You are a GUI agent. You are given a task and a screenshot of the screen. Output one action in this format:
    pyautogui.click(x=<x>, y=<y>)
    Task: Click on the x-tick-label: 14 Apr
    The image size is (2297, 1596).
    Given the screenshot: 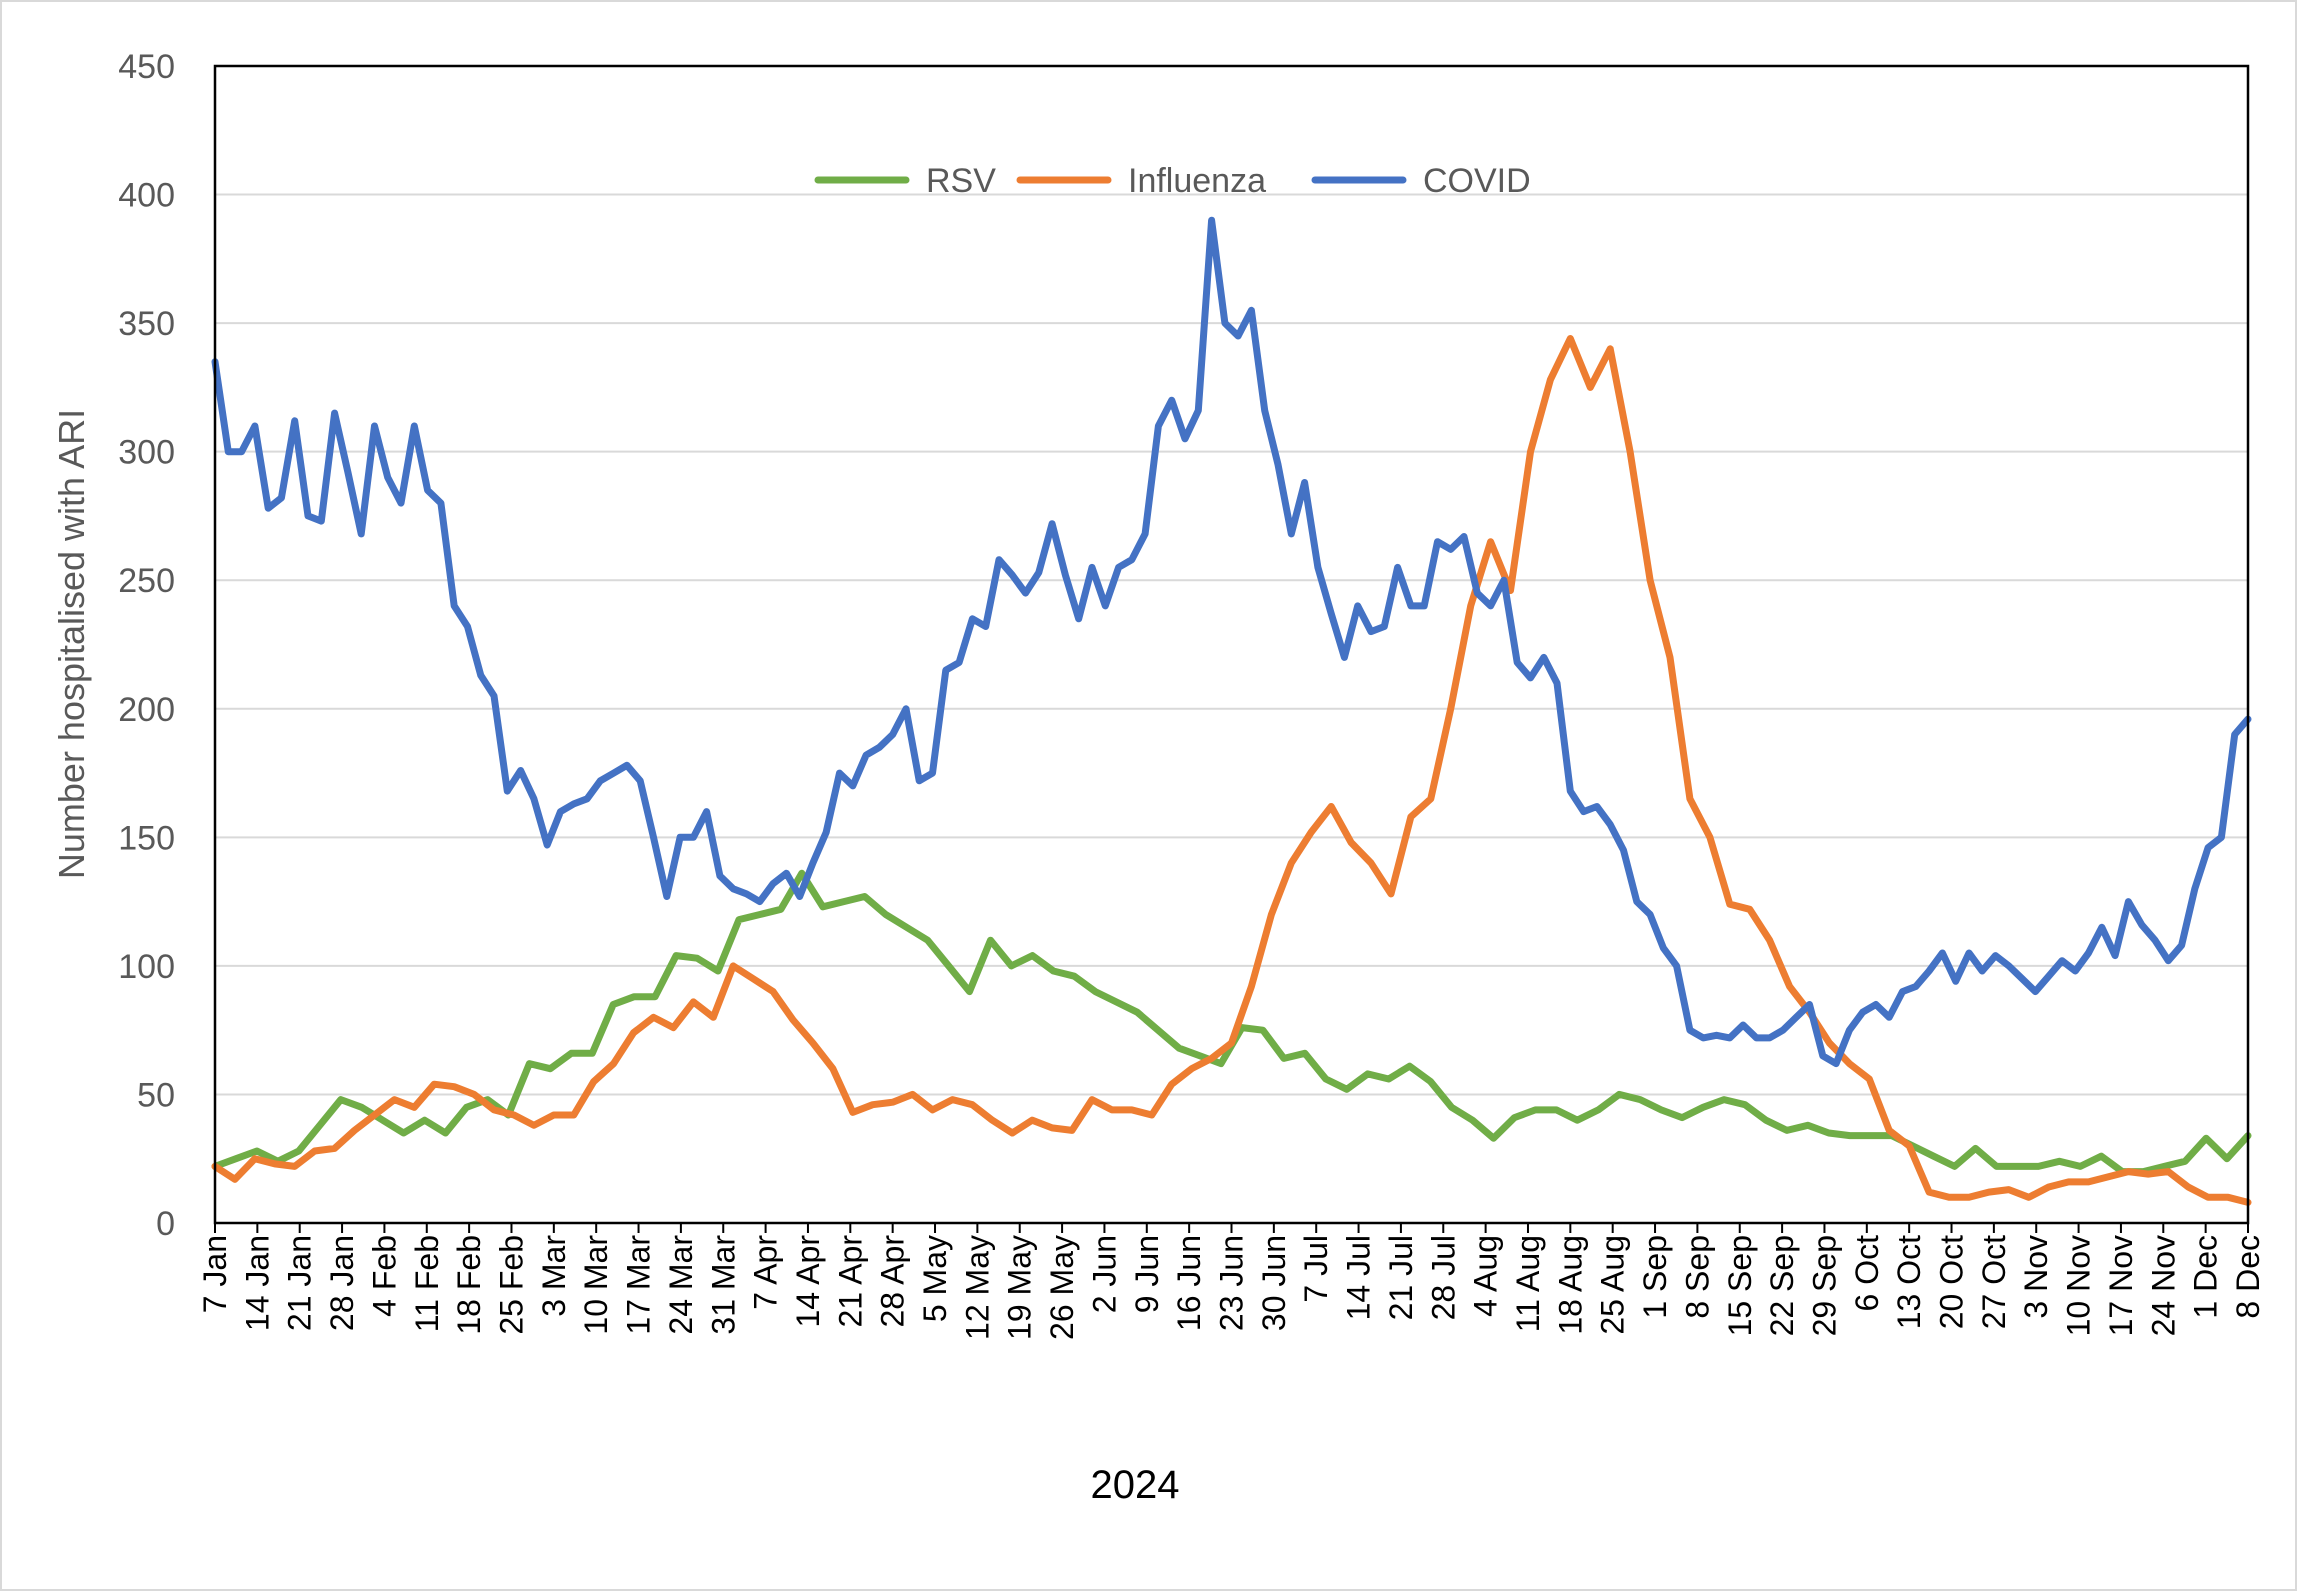 What is the action you would take?
    pyautogui.click(x=808, y=1281)
    